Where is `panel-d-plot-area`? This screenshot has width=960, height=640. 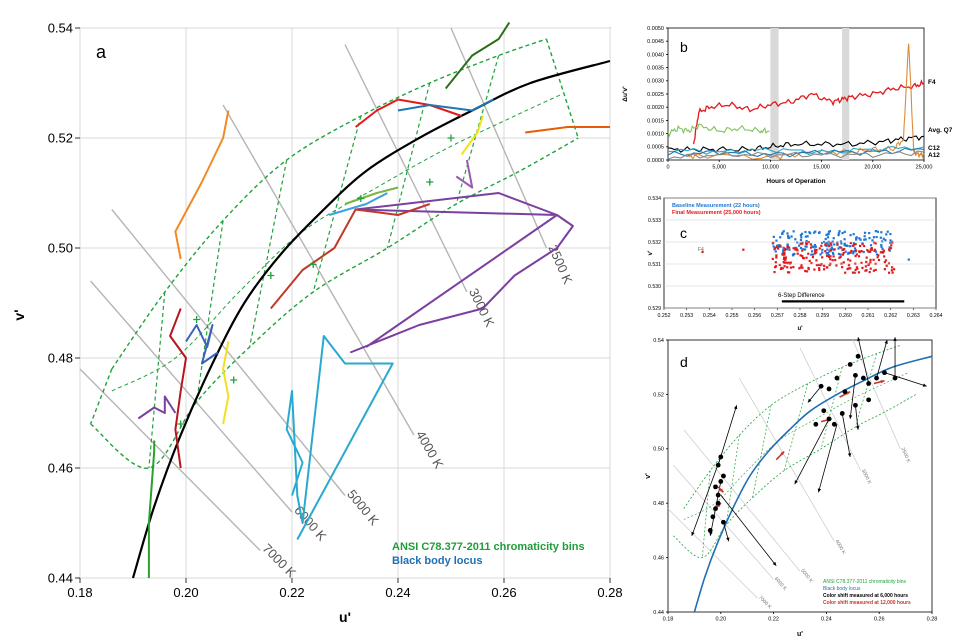 panel-d-plot-area is located at coordinates (800, 476).